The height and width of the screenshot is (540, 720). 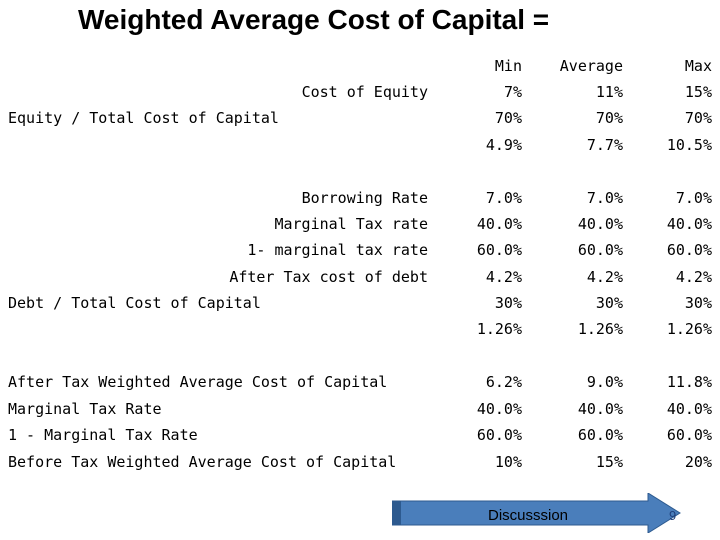 I want to click on cell-min: 7.0%, so click(x=503, y=198).